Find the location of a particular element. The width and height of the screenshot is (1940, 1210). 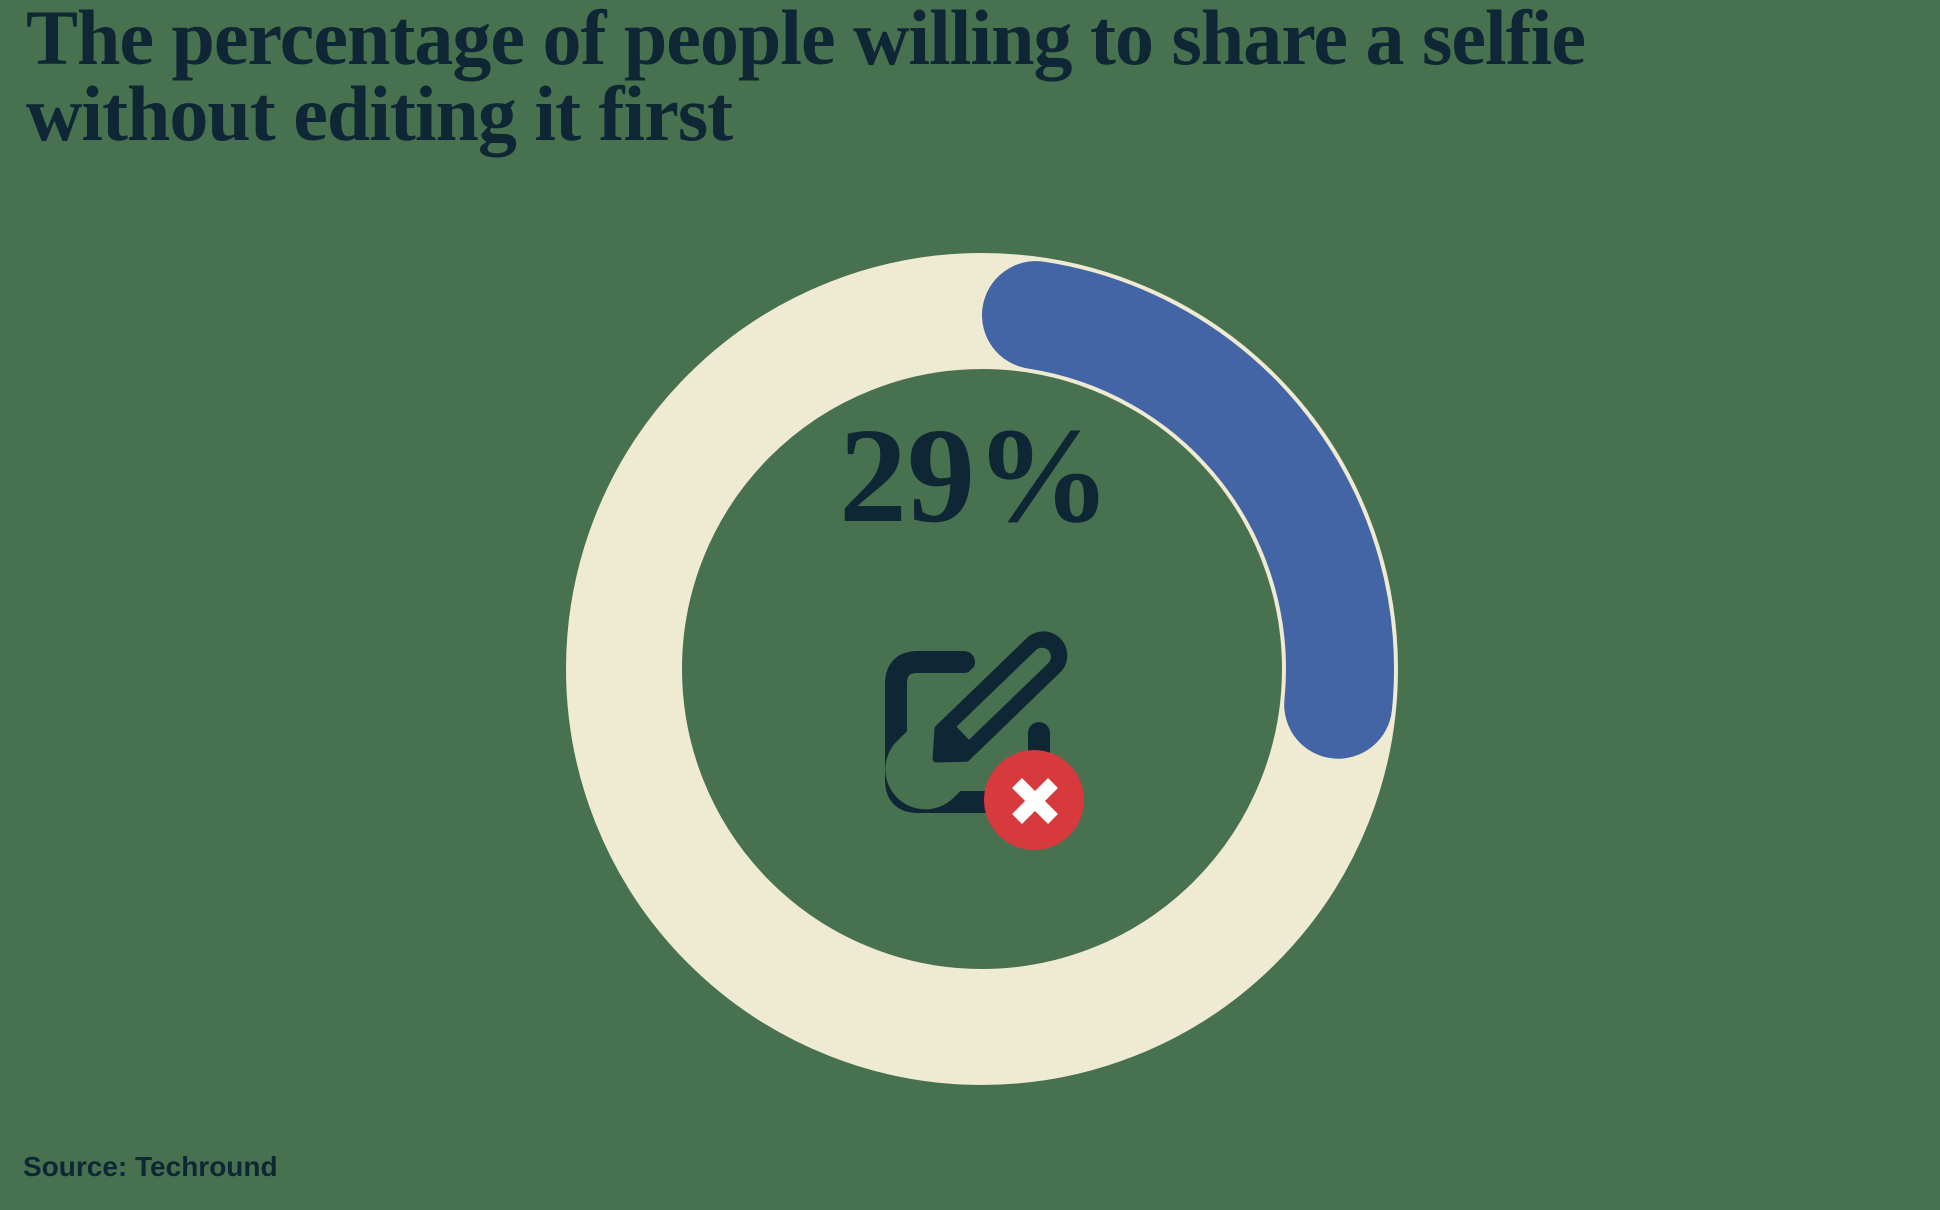

pencil-tip is located at coordinates (950, 745).